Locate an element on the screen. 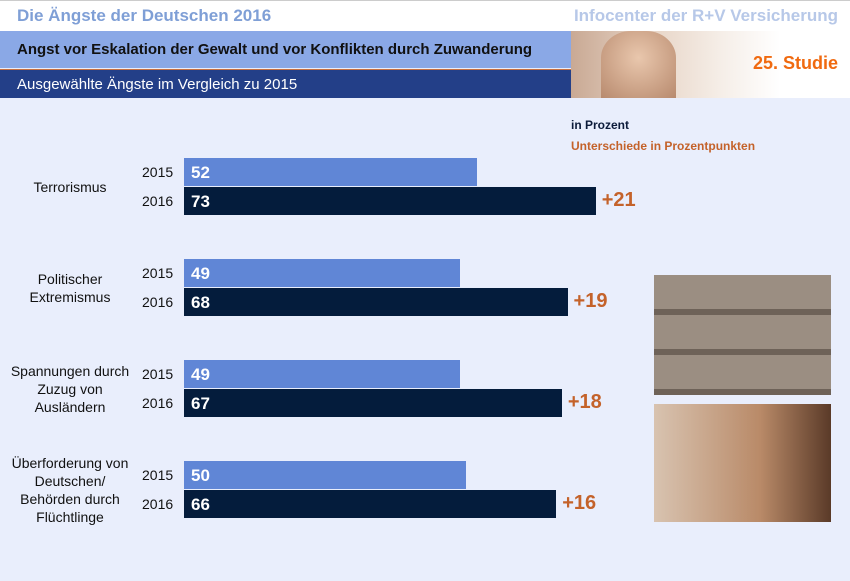 The image size is (850, 581). value-label: 67 is located at coordinates (200, 403).